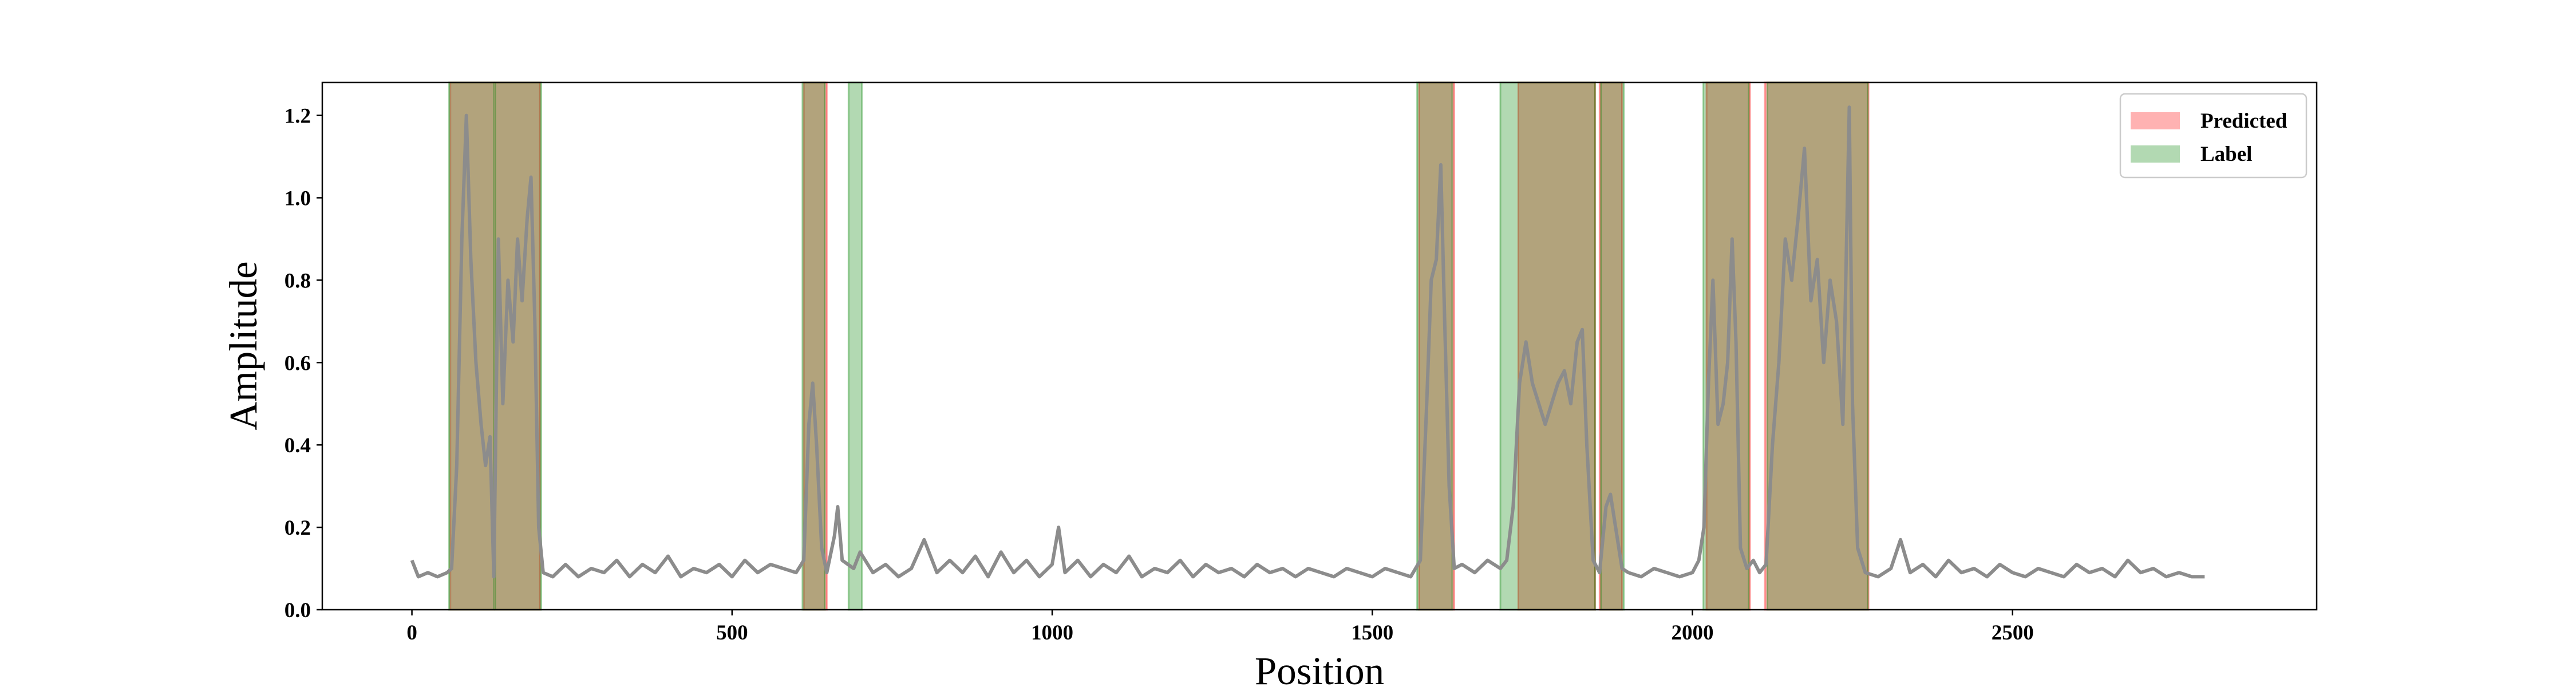 This screenshot has width=2576, height=687. Describe the element at coordinates (732, 633) in the screenshot. I see `x-tick-label: 500` at that location.